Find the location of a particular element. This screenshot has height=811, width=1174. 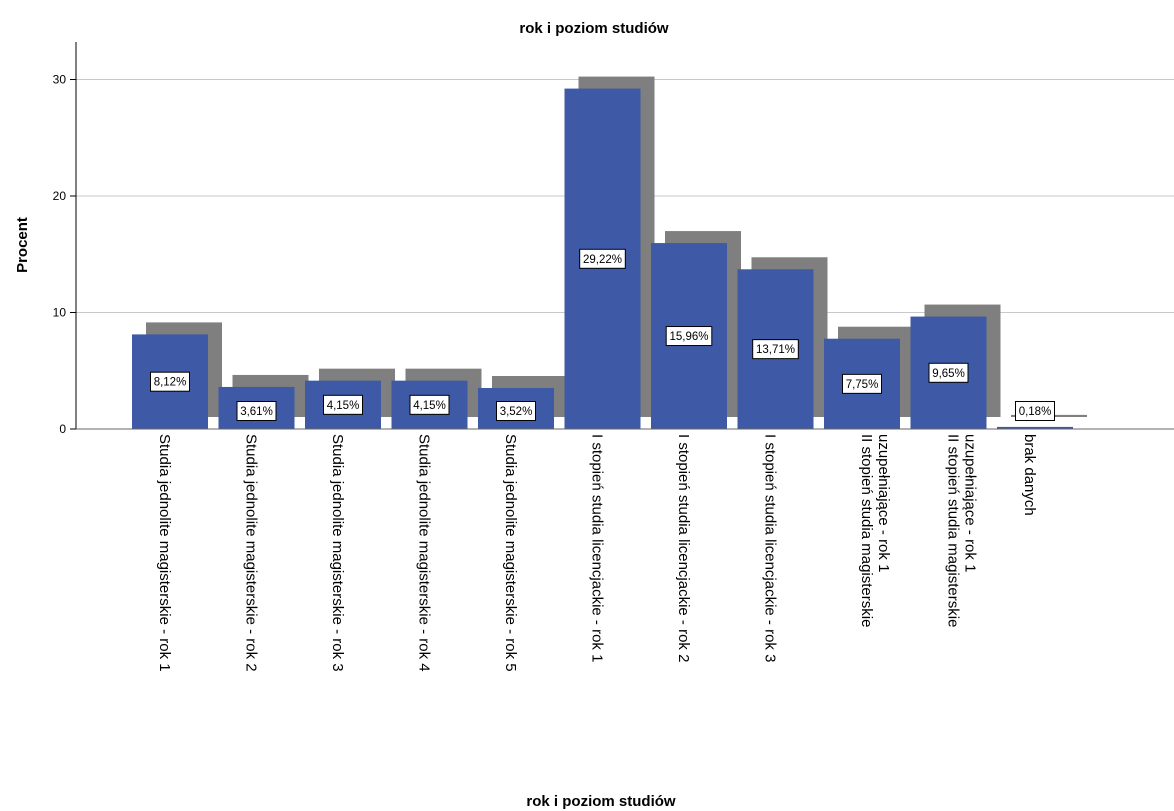

category-label: Studia jednolite magisterskie - rok 4 is located at coordinates (424, 553).